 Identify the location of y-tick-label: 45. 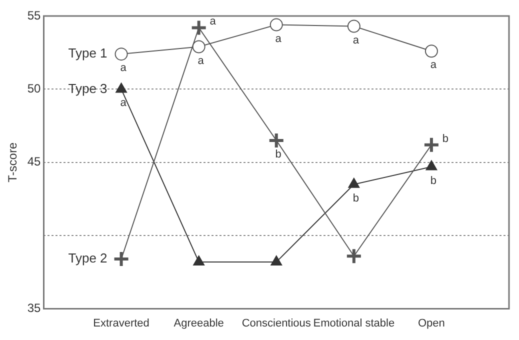
(34, 161).